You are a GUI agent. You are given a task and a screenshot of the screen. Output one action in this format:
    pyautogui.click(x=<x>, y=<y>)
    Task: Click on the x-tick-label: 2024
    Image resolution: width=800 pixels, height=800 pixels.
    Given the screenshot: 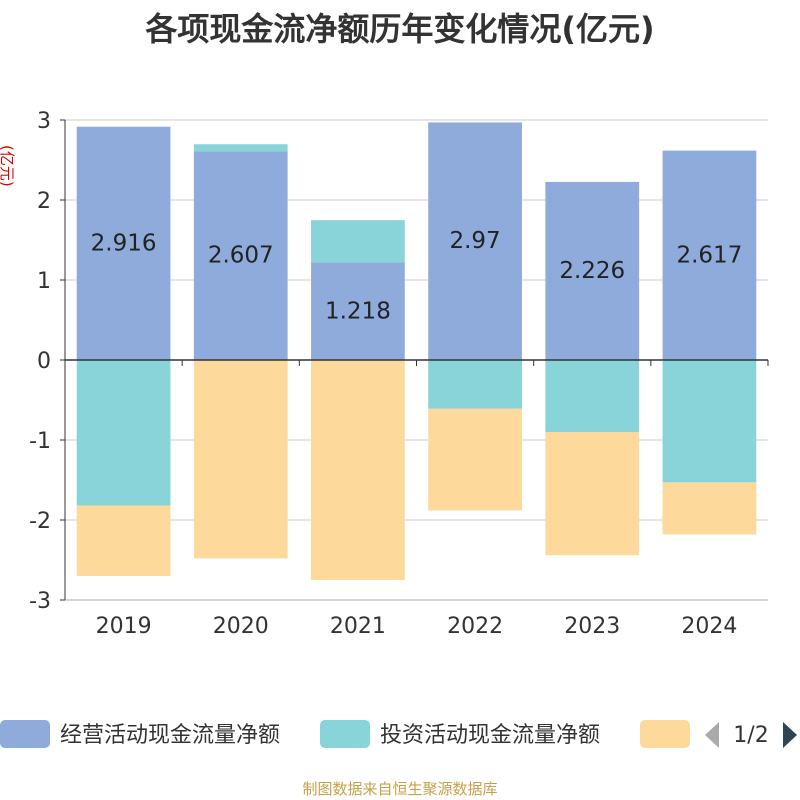 What is the action you would take?
    pyautogui.click(x=709, y=626)
    